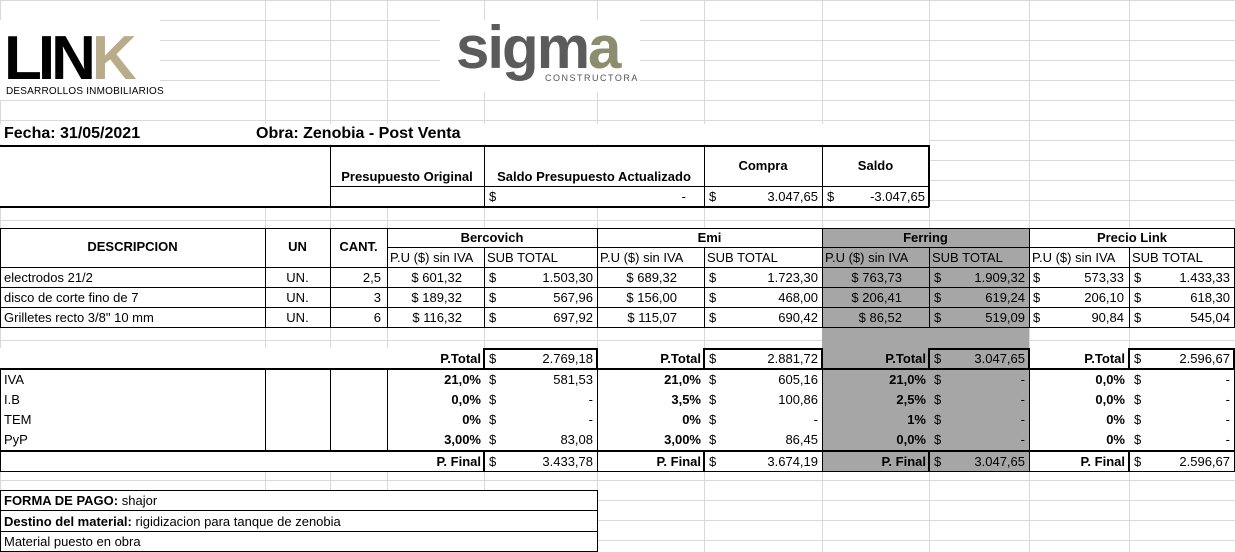  What do you see at coordinates (798, 317) in the screenshot?
I see `row-subtotal: 690,42` at bounding box center [798, 317].